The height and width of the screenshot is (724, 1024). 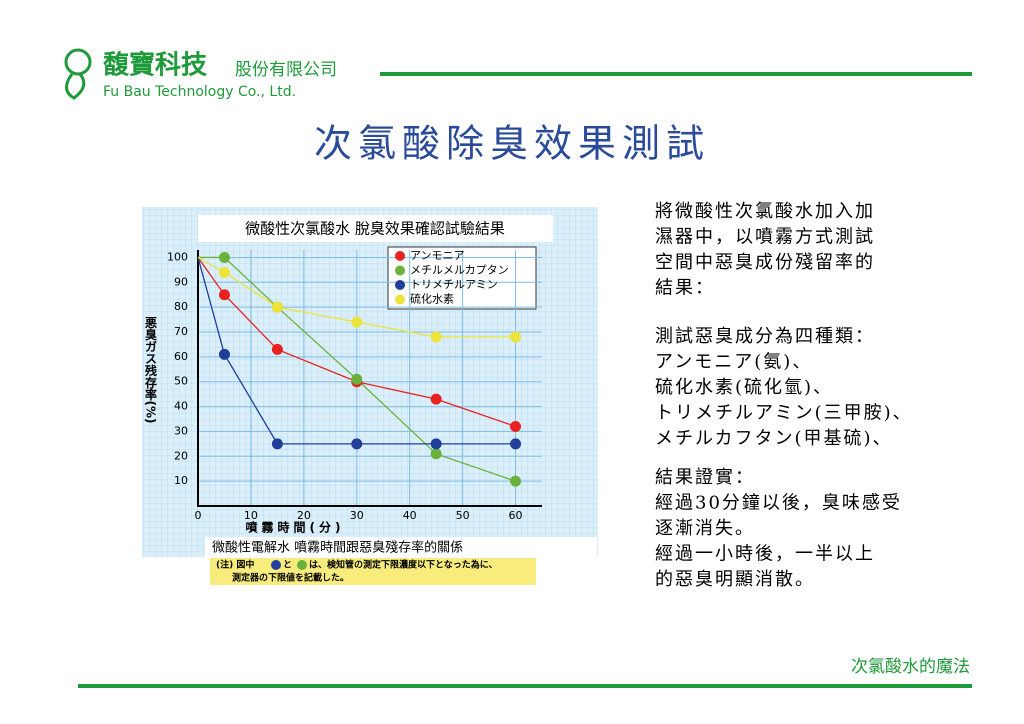 I want to click on chart-title-box, so click(x=375, y=228).